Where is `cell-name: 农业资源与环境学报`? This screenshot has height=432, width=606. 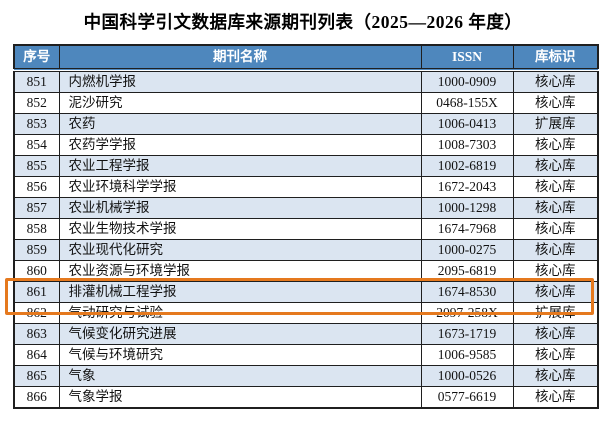 cell-name: 农业资源与环境学报 is located at coordinates (240, 271).